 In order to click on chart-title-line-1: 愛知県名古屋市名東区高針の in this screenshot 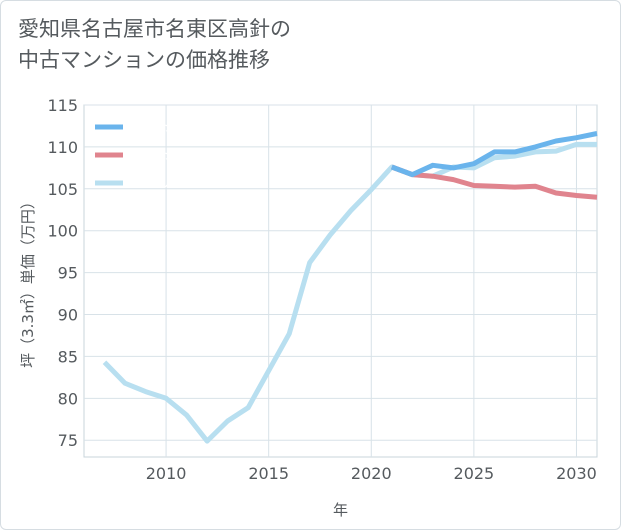, I will do `click(154, 29)`.